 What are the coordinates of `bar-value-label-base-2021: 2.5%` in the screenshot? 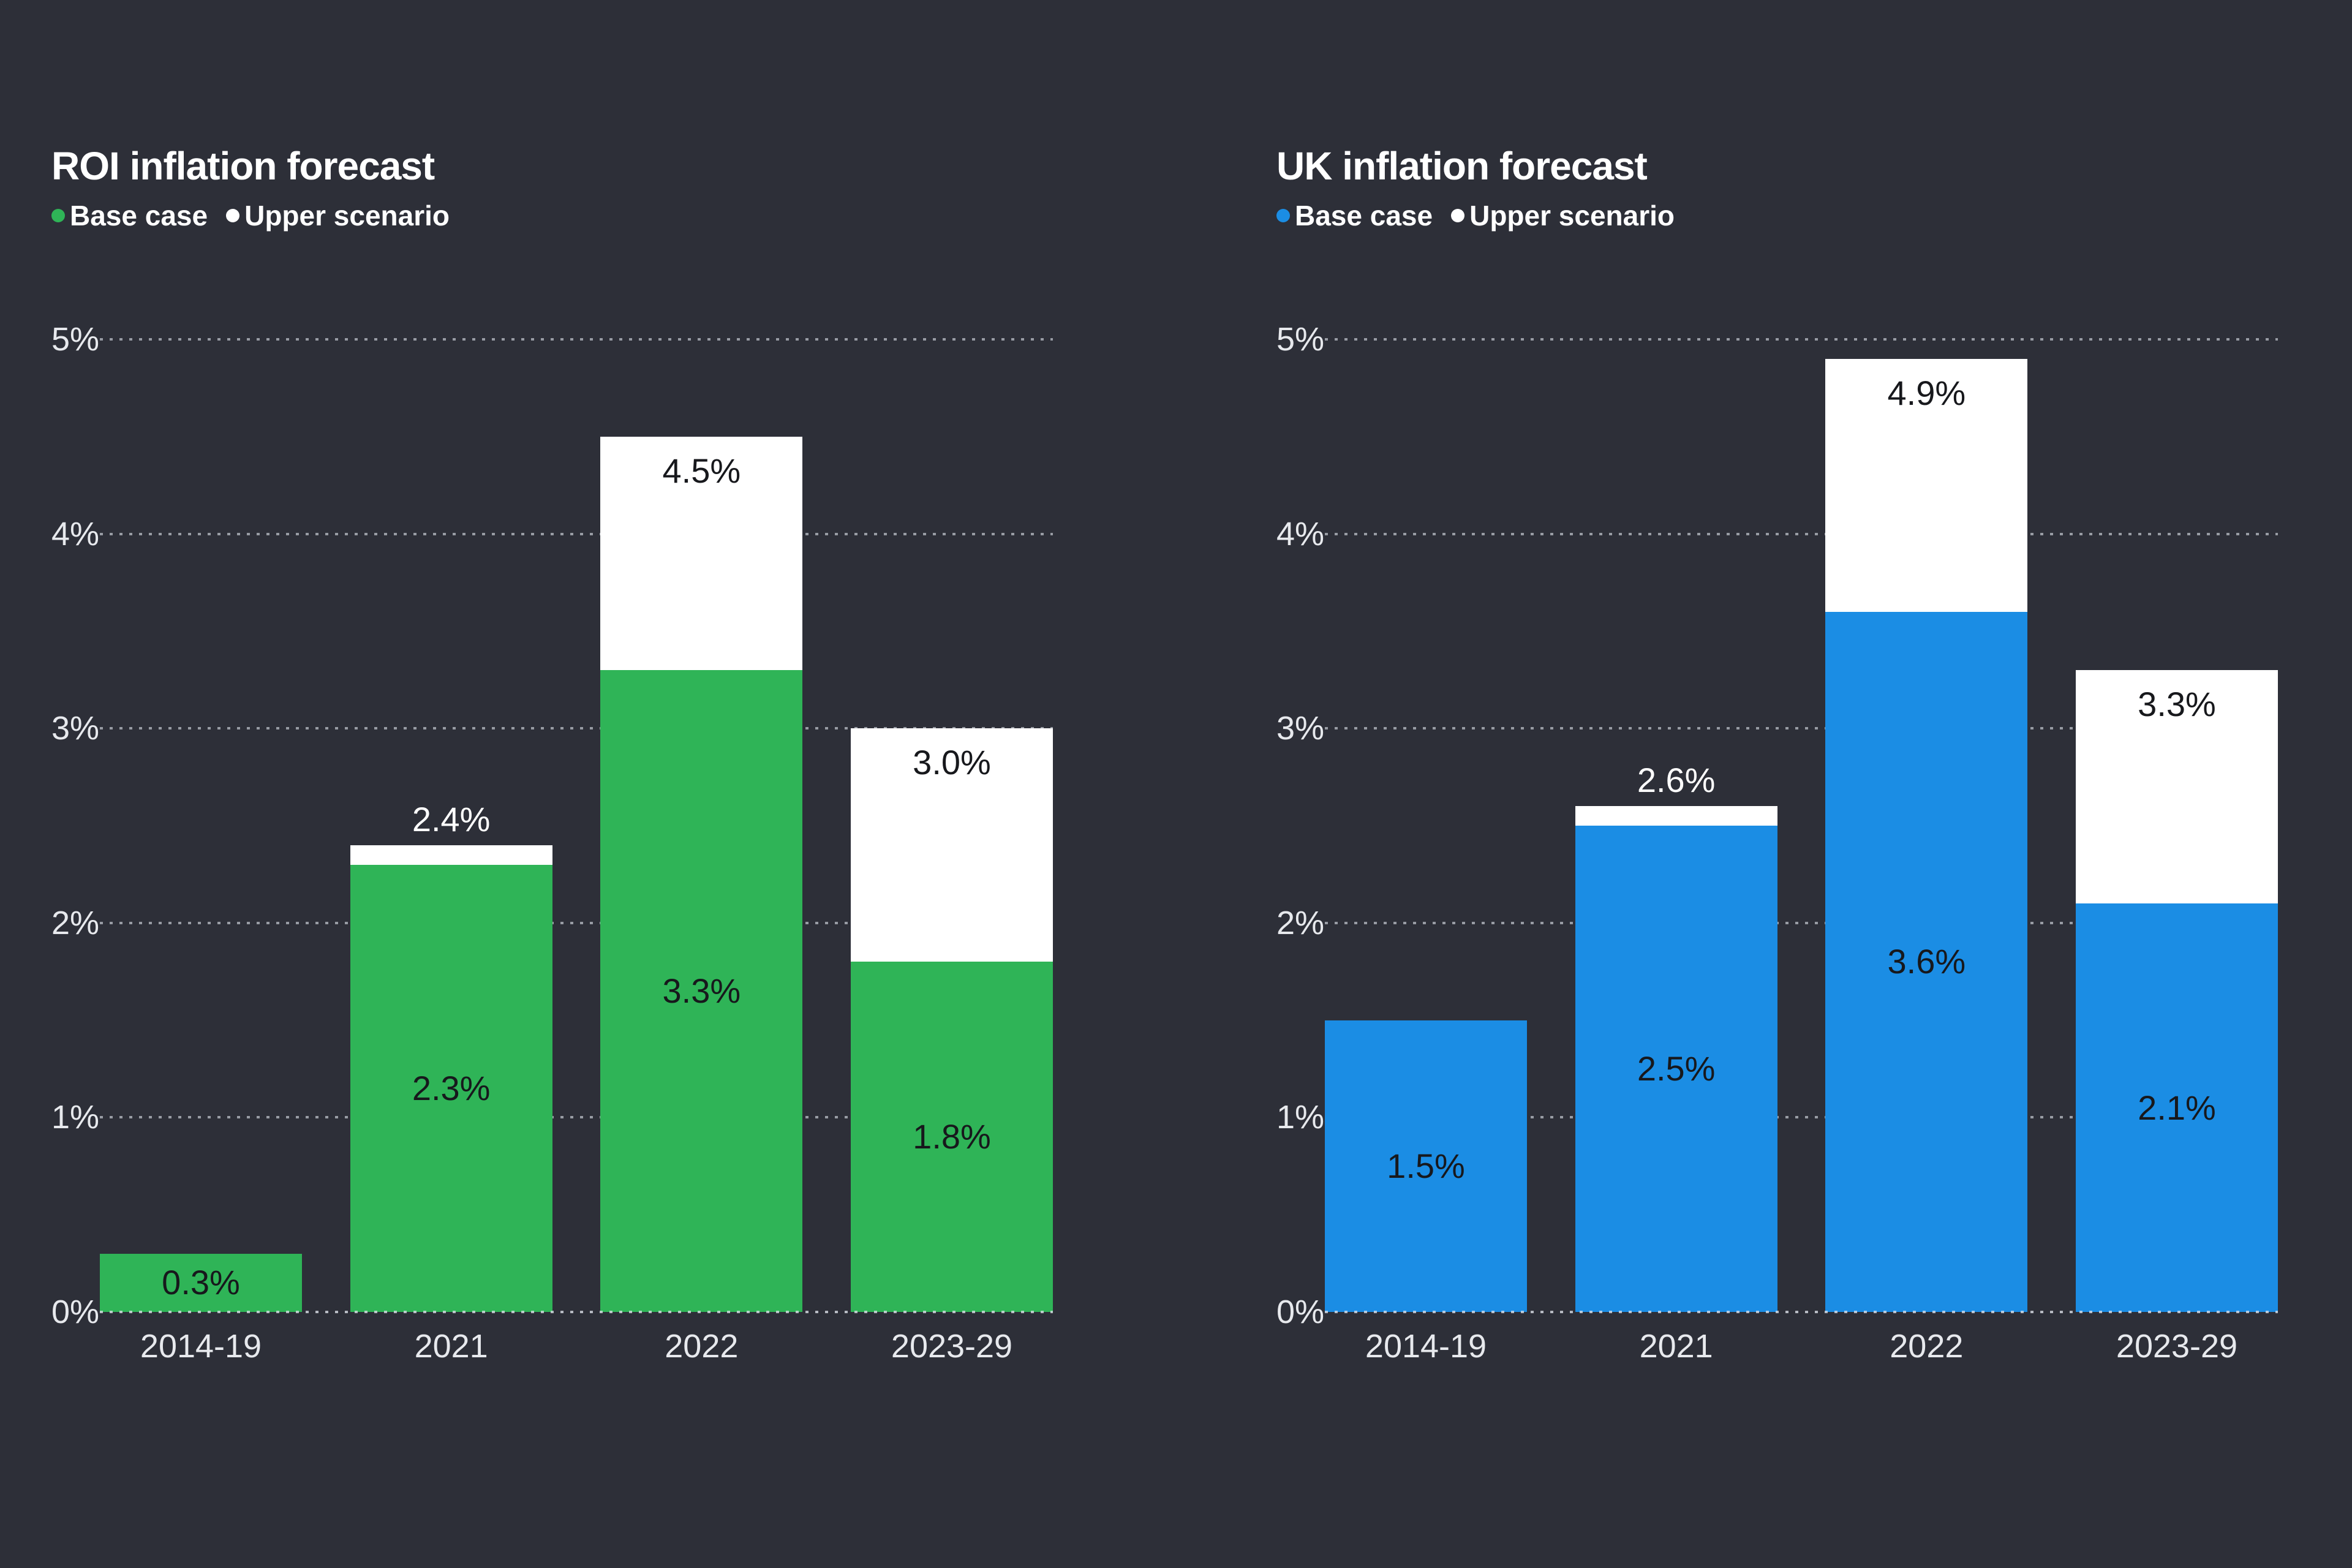 It's located at (1677, 1069).